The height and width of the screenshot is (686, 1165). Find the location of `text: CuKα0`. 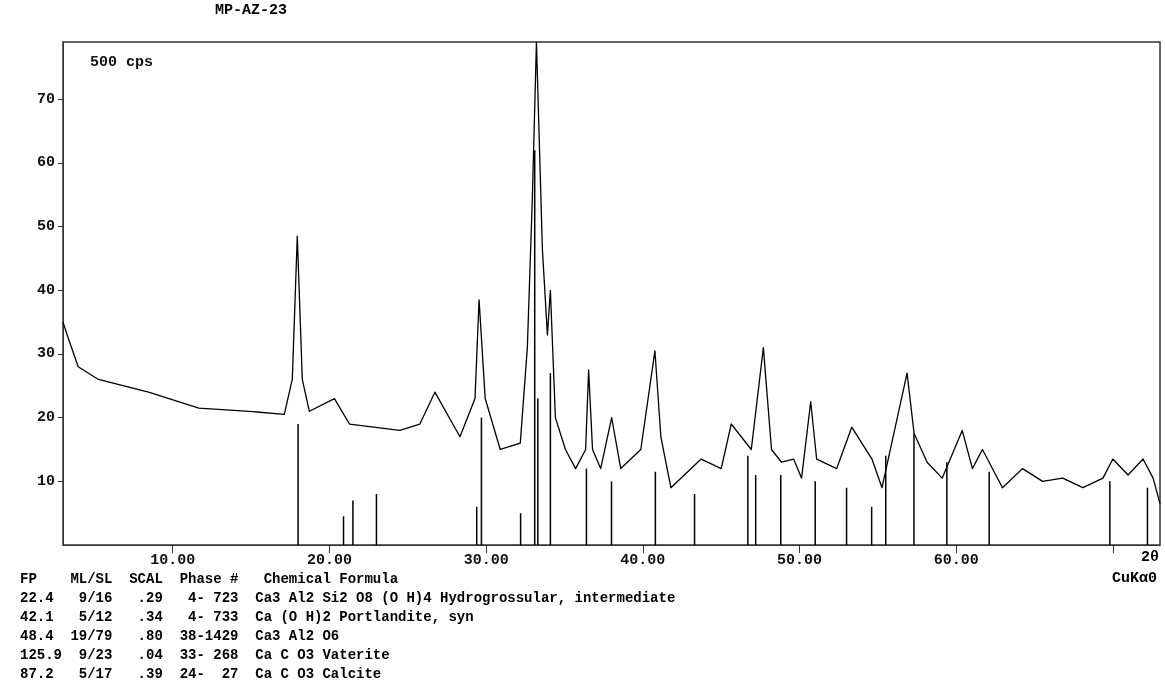

text: CuKα0 is located at coordinates (1134, 578).